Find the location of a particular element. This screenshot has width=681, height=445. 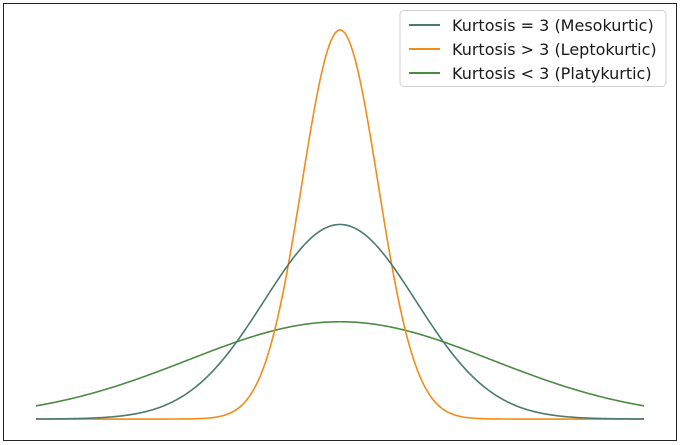

legend-label-2: Kurtosis < 3 (Platykurtic) is located at coordinates (552, 73).